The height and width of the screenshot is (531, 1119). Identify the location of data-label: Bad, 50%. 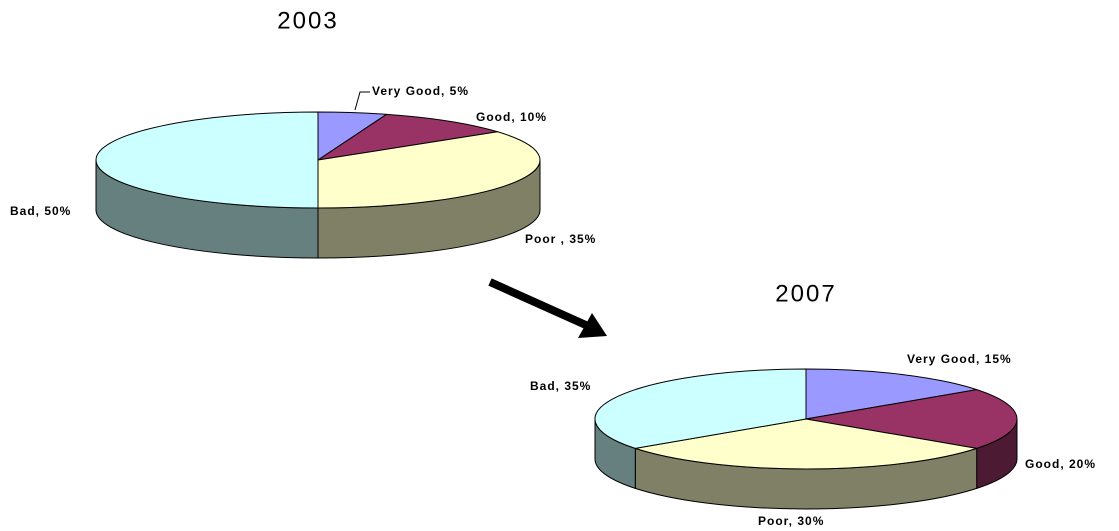
(40, 211).